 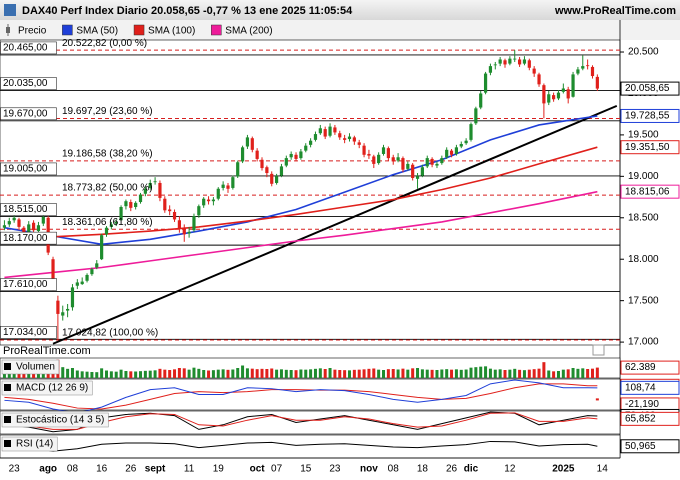 What do you see at coordinates (48, 469) in the screenshot?
I see `x-tick-label: ago` at bounding box center [48, 469].